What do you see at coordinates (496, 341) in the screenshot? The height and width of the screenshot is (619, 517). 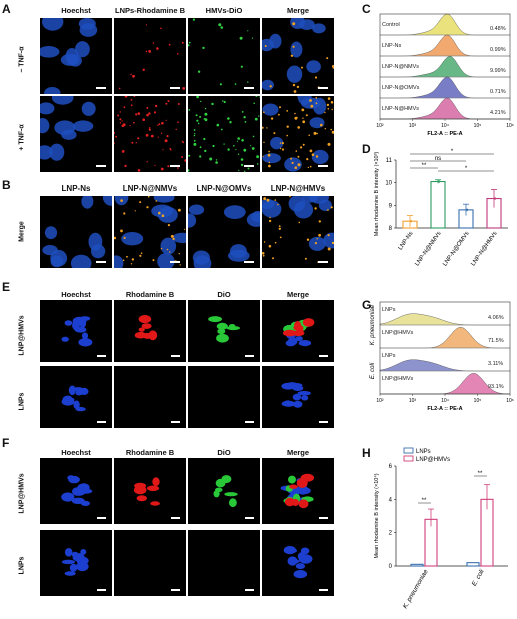 I see `series-percent-1: 71.5%` at bounding box center [496, 341].